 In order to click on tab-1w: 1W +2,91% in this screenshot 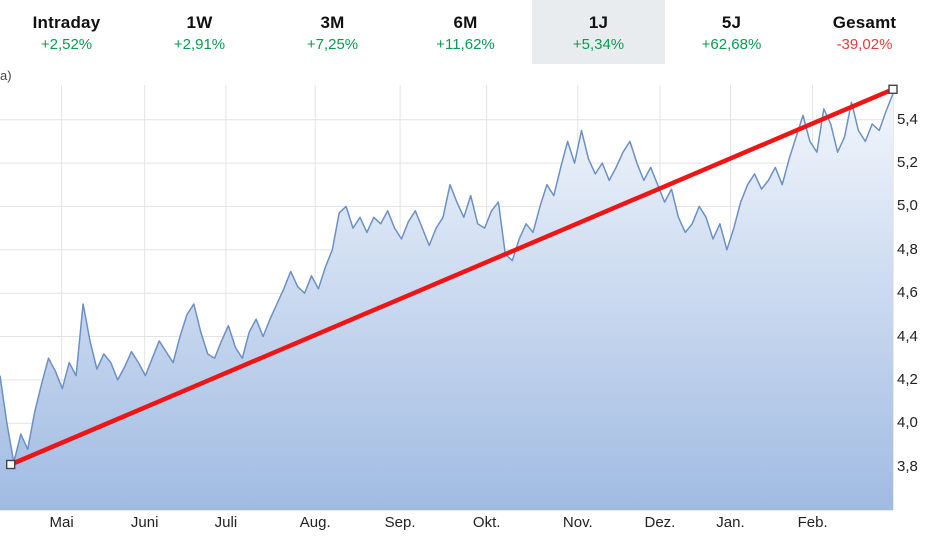, I will do `click(199, 32)`.